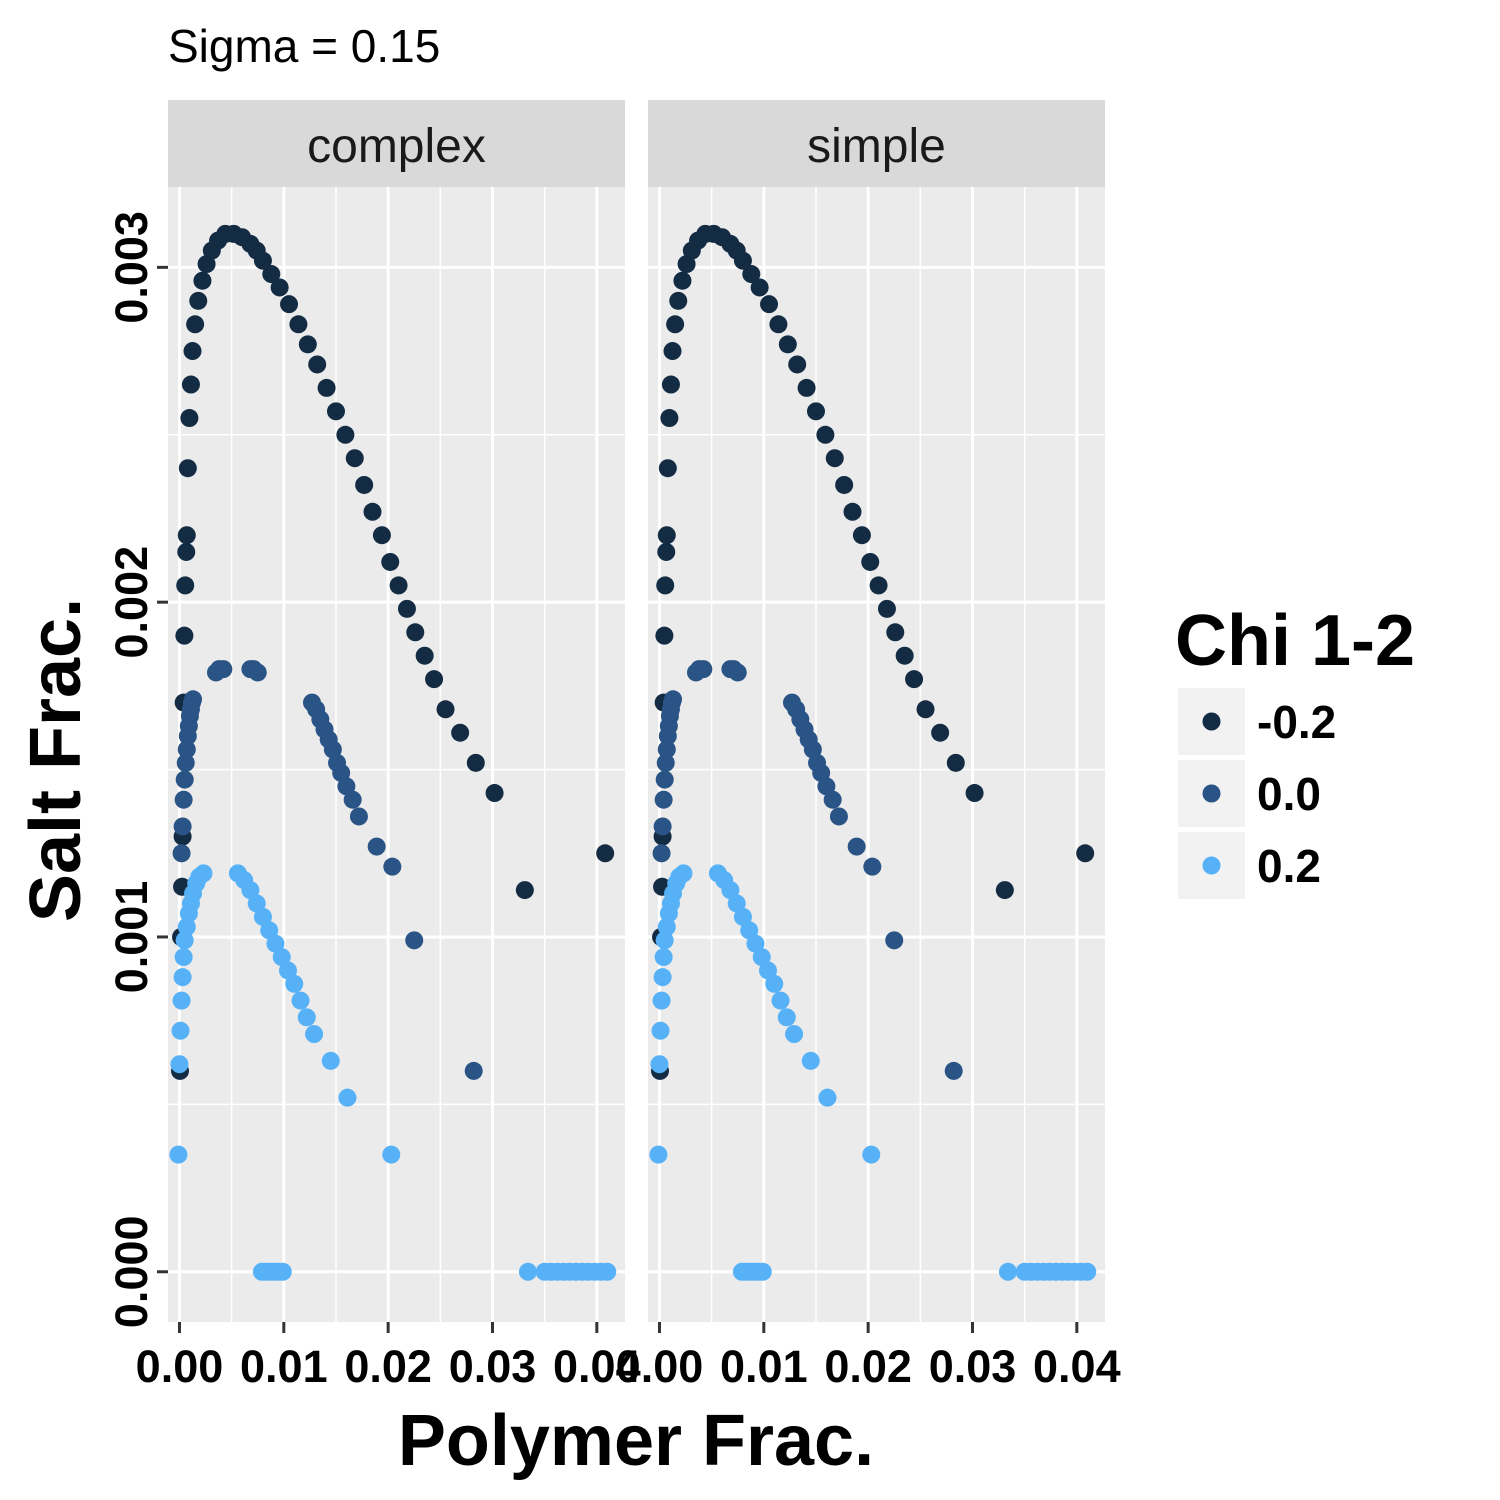 Image resolution: width=1500 pixels, height=1500 pixels. I want to click on x-tick-label: 0.02, so click(868, 1366).